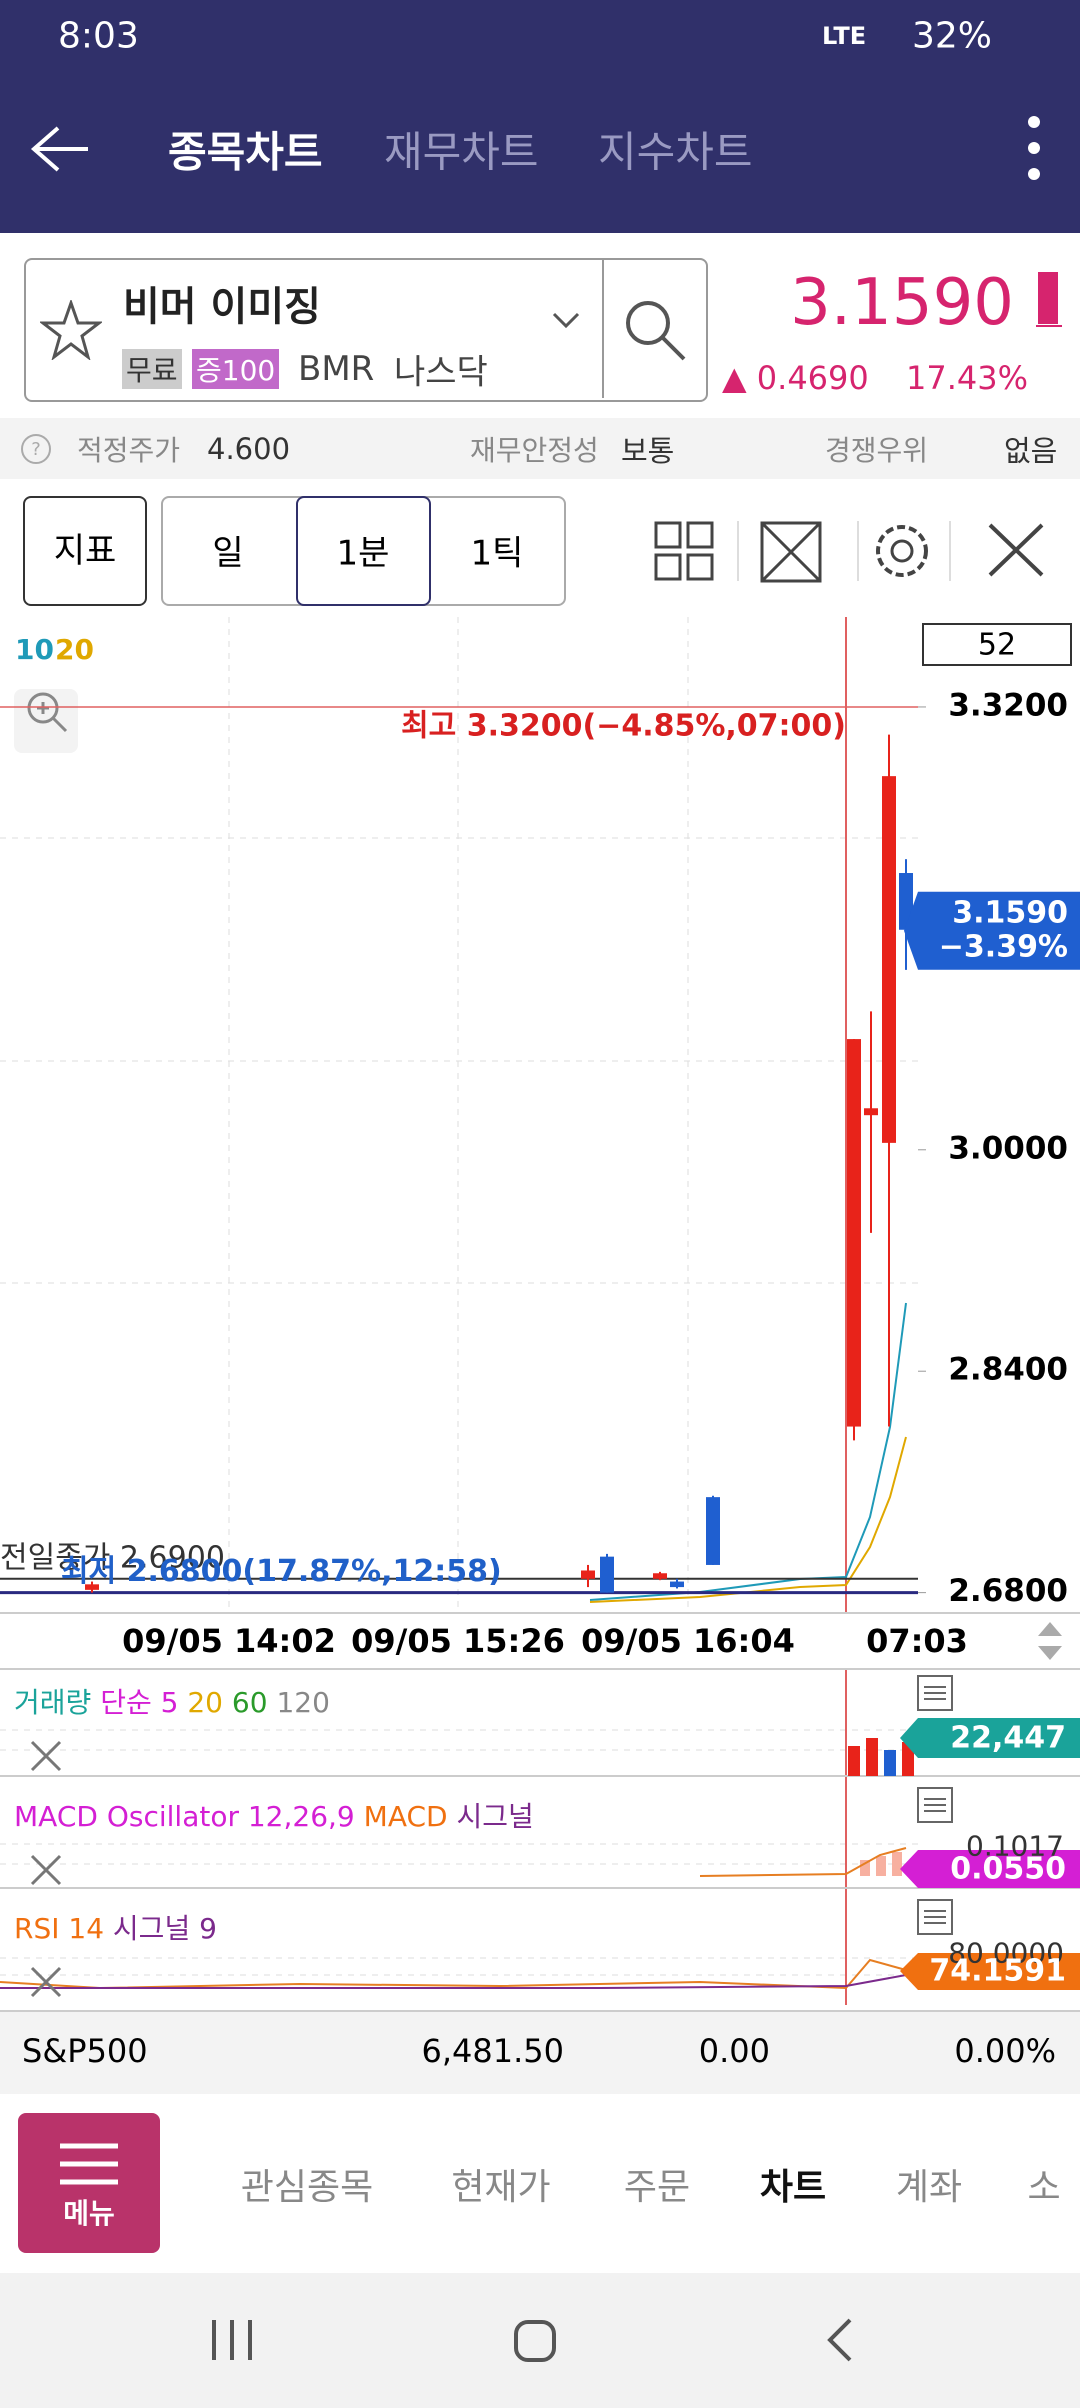 This screenshot has width=1080, height=2408. Describe the element at coordinates (1005, 2051) in the screenshot. I see `index-change-pct: 0.00%` at that location.